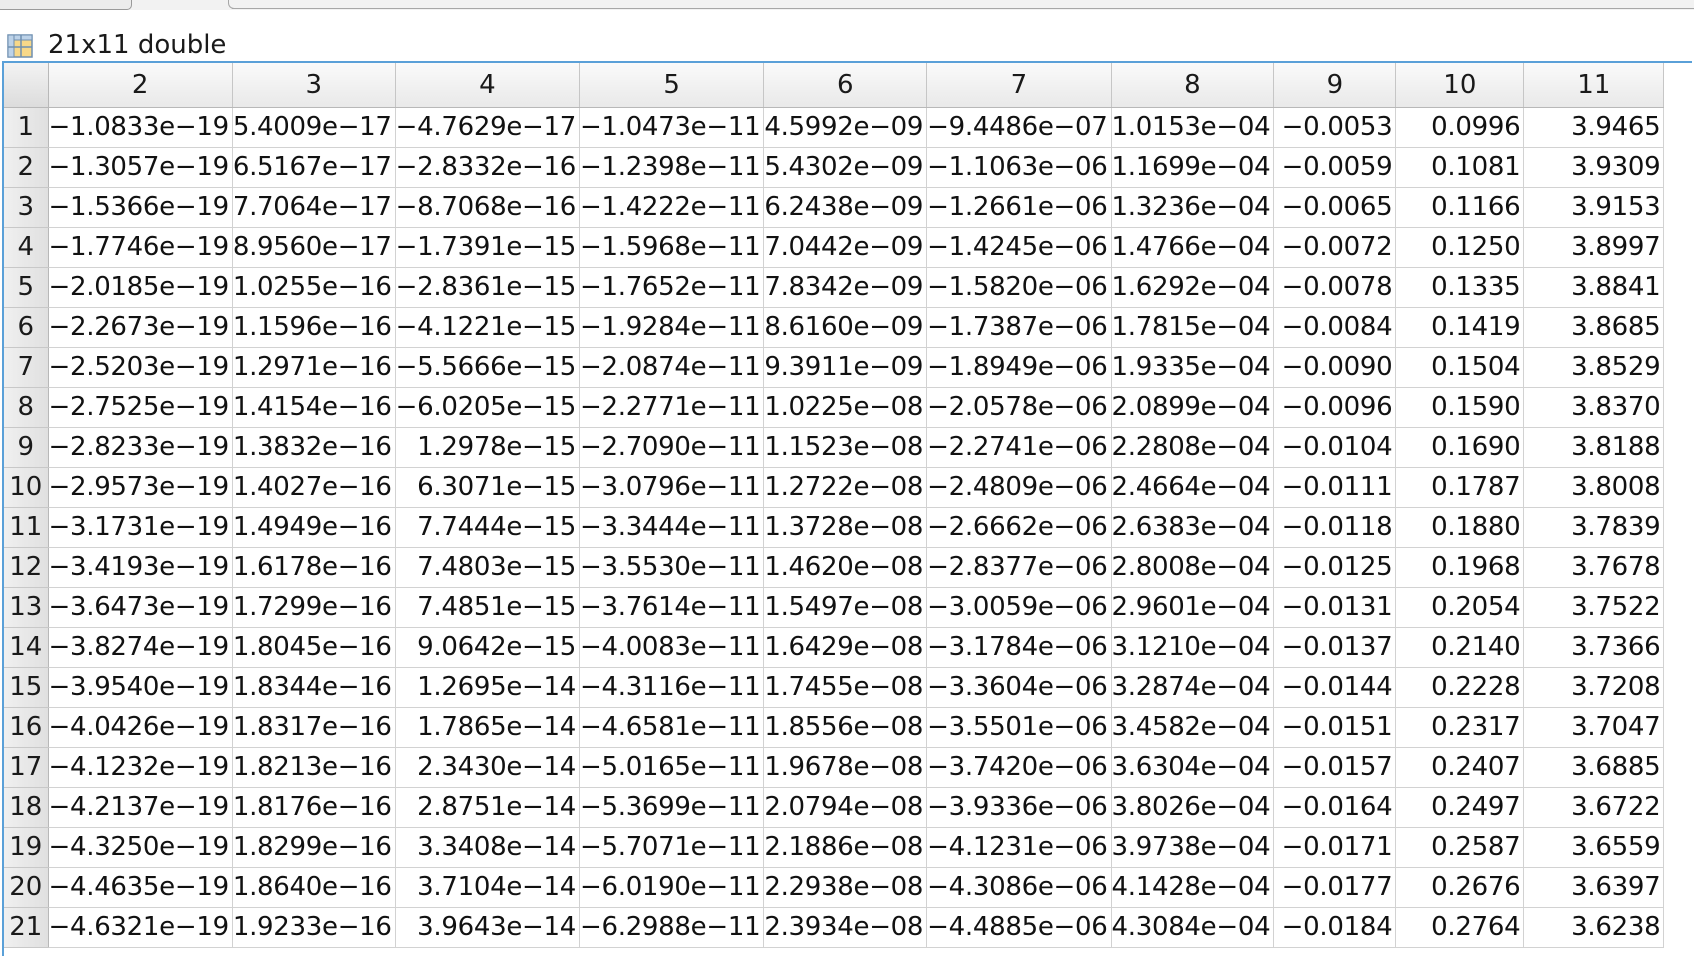 This screenshot has width=1694, height=956. Describe the element at coordinates (488, 807) in the screenshot. I see `table-cell: 2.8751e−14` at that location.